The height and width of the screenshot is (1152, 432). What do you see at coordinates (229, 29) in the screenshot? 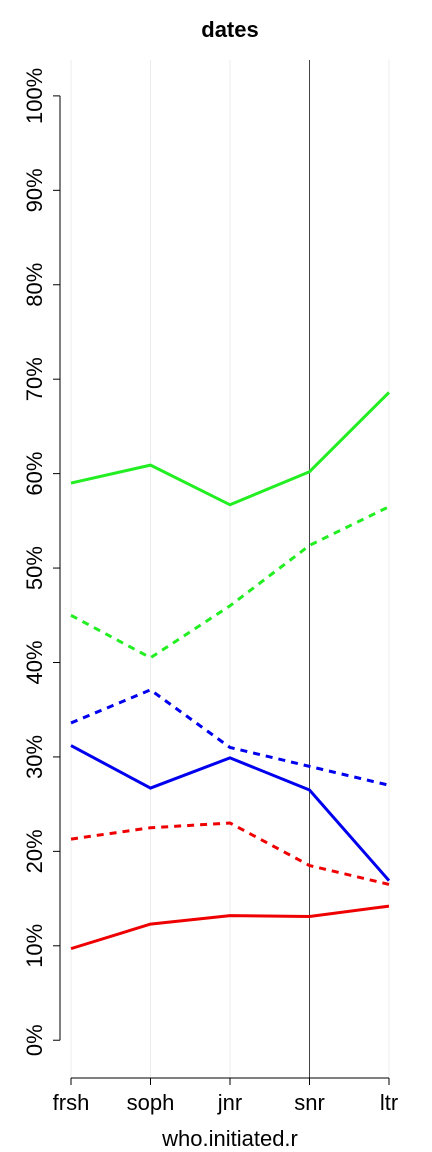
I see `chart-title: dates` at bounding box center [229, 29].